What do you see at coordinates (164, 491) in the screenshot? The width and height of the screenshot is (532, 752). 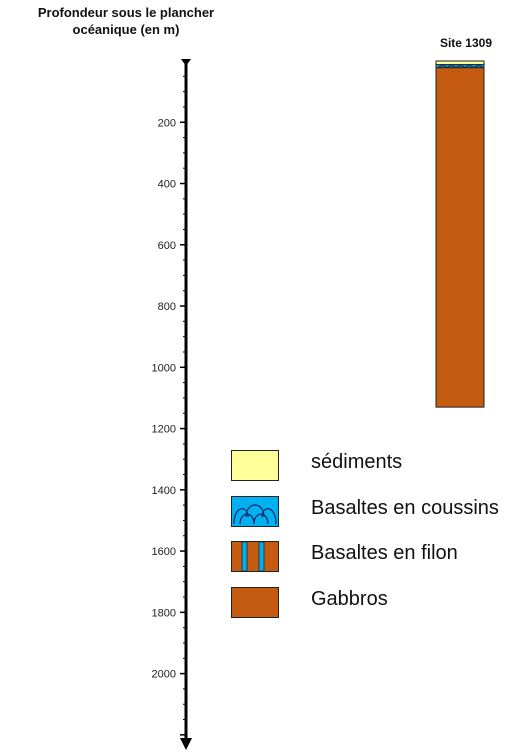 I see `tick-label: 1400` at bounding box center [164, 491].